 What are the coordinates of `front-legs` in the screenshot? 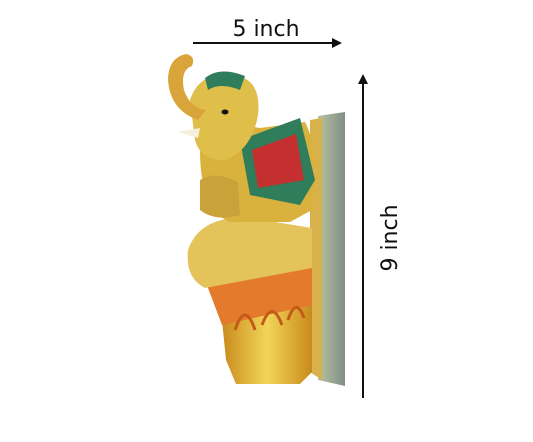 It's located at (220, 196).